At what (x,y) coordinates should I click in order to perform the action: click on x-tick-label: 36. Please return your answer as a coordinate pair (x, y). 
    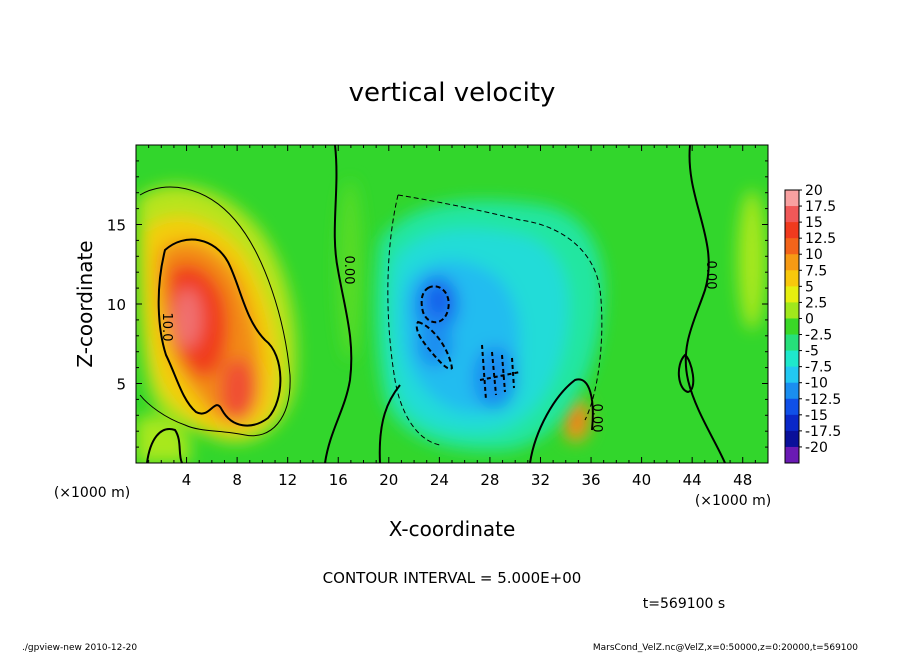
    Looking at the image, I should click on (590, 480).